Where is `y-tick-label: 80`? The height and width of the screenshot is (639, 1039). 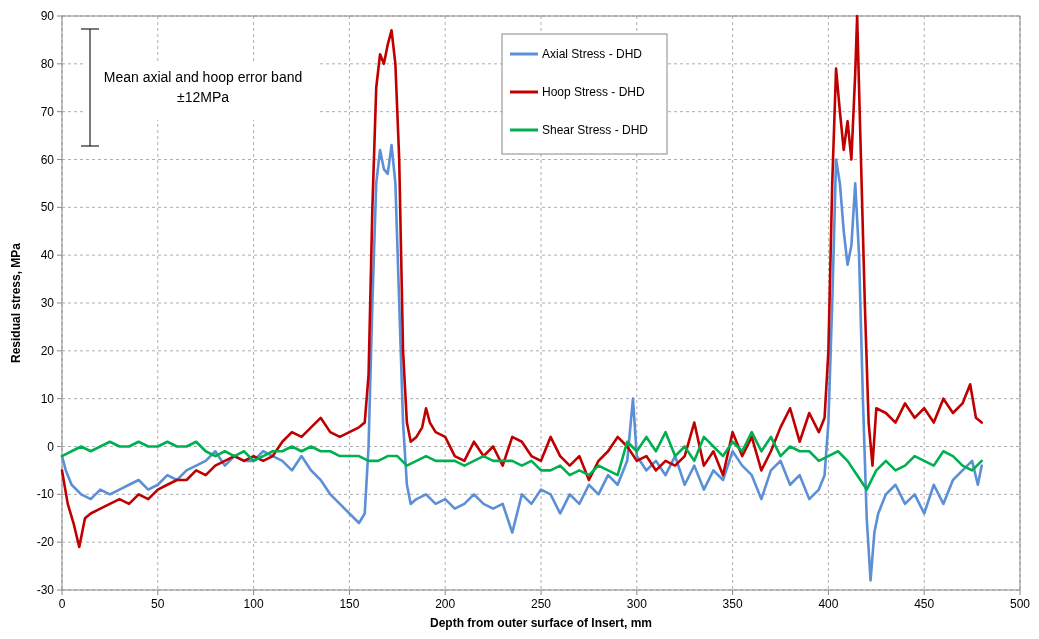
y-tick-label: 80 is located at coordinates (47, 63).